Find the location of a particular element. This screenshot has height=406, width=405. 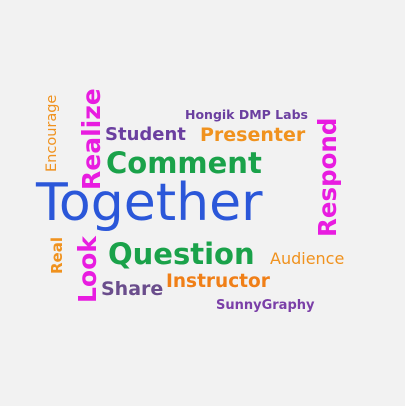

word-comment: Comment is located at coordinates (184, 163).